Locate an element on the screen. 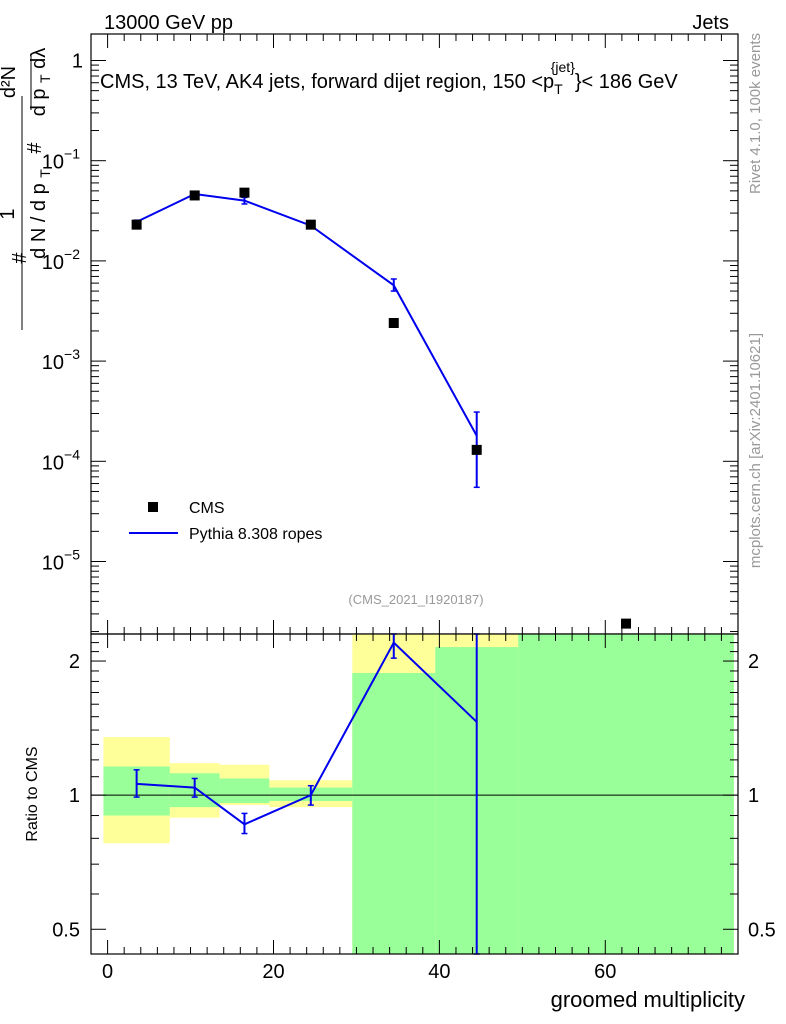 This screenshot has width=786, height=1024. ylabel-num-bottom: d p T dλ is located at coordinates (40, 82).